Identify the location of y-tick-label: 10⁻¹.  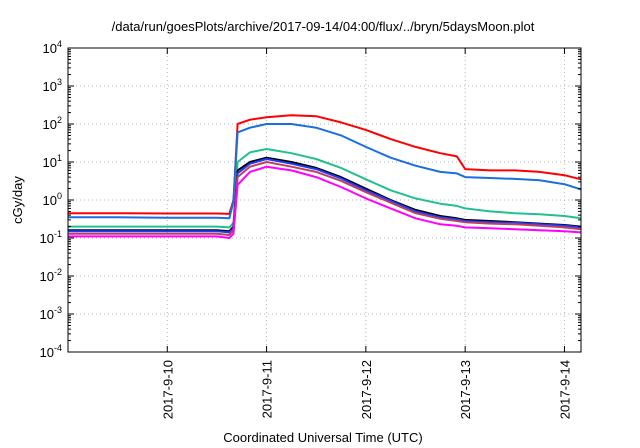
(51, 237).